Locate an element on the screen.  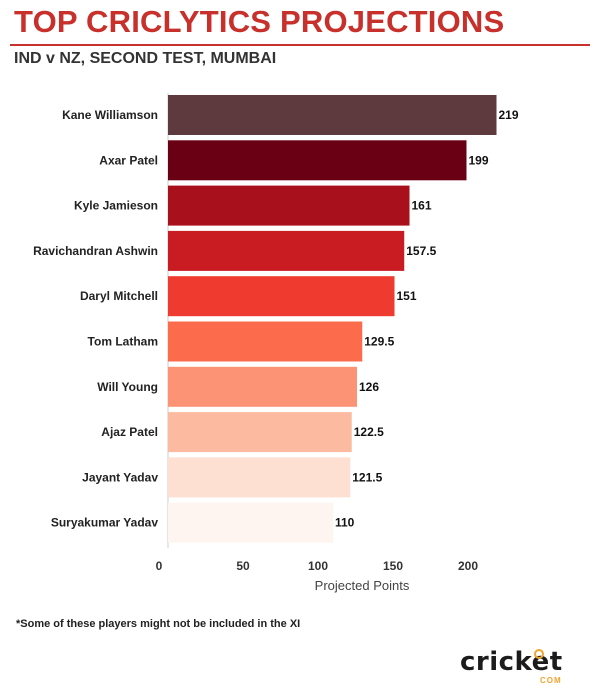
x-tick-label: 0 is located at coordinates (159, 566).